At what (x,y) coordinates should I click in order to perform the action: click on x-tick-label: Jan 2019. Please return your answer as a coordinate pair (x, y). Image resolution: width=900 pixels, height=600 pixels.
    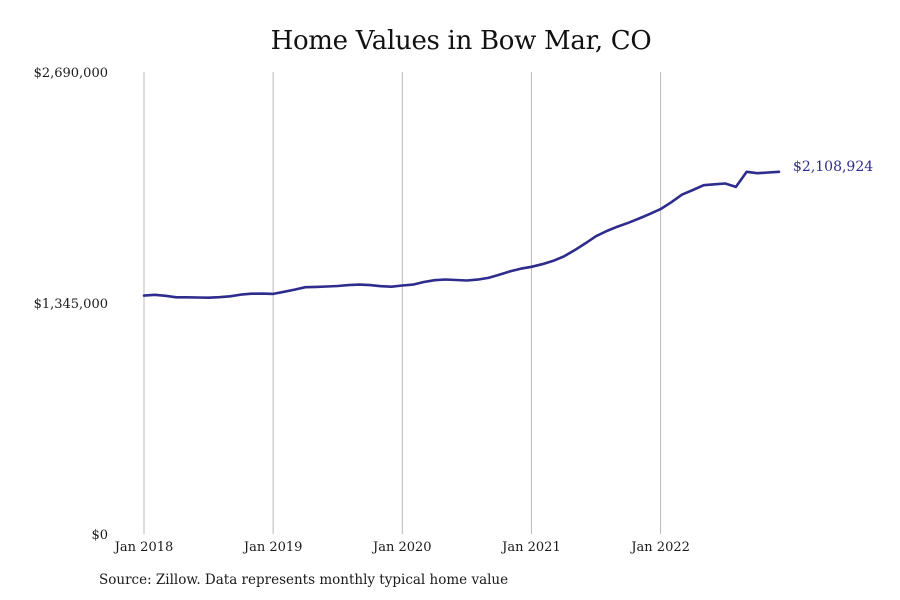
    Looking at the image, I should click on (272, 547).